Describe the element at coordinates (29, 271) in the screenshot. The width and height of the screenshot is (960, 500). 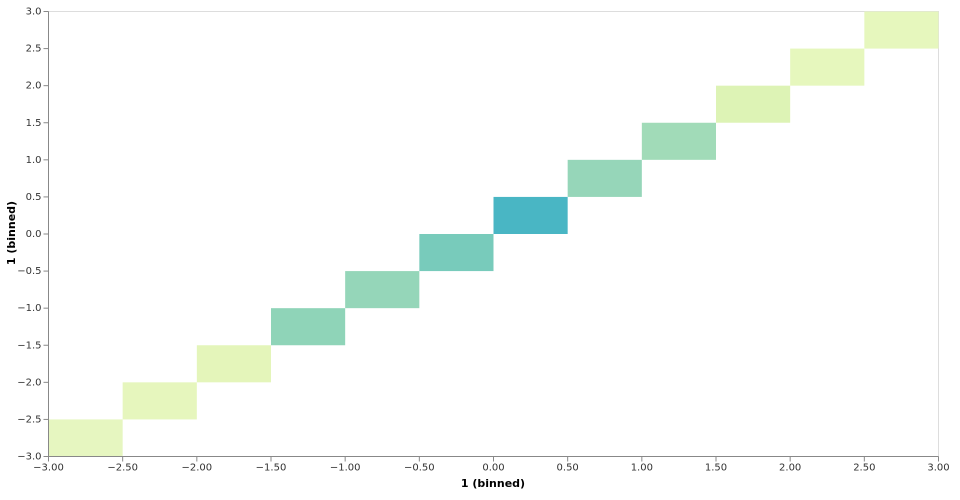
I see `y-tick-label: −0.5` at that location.